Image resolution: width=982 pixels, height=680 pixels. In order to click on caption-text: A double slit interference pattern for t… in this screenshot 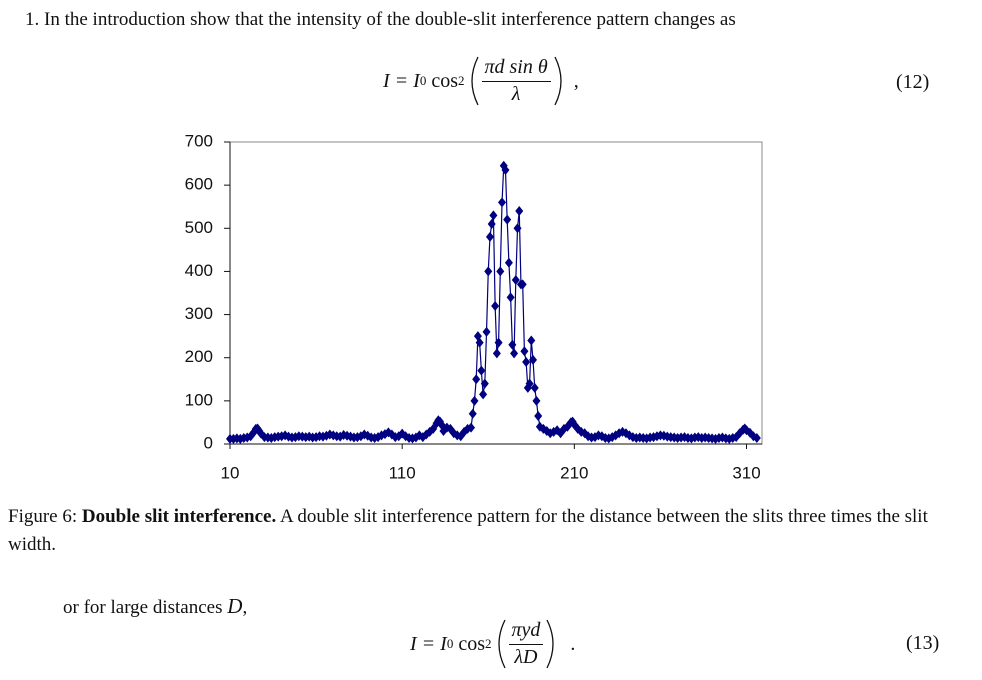, I will do `click(468, 530)`.